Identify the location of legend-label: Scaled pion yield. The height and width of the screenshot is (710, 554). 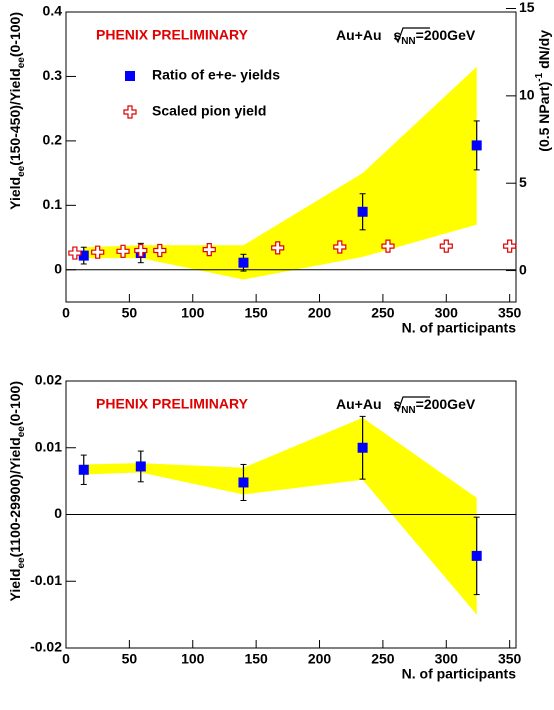
(209, 111).